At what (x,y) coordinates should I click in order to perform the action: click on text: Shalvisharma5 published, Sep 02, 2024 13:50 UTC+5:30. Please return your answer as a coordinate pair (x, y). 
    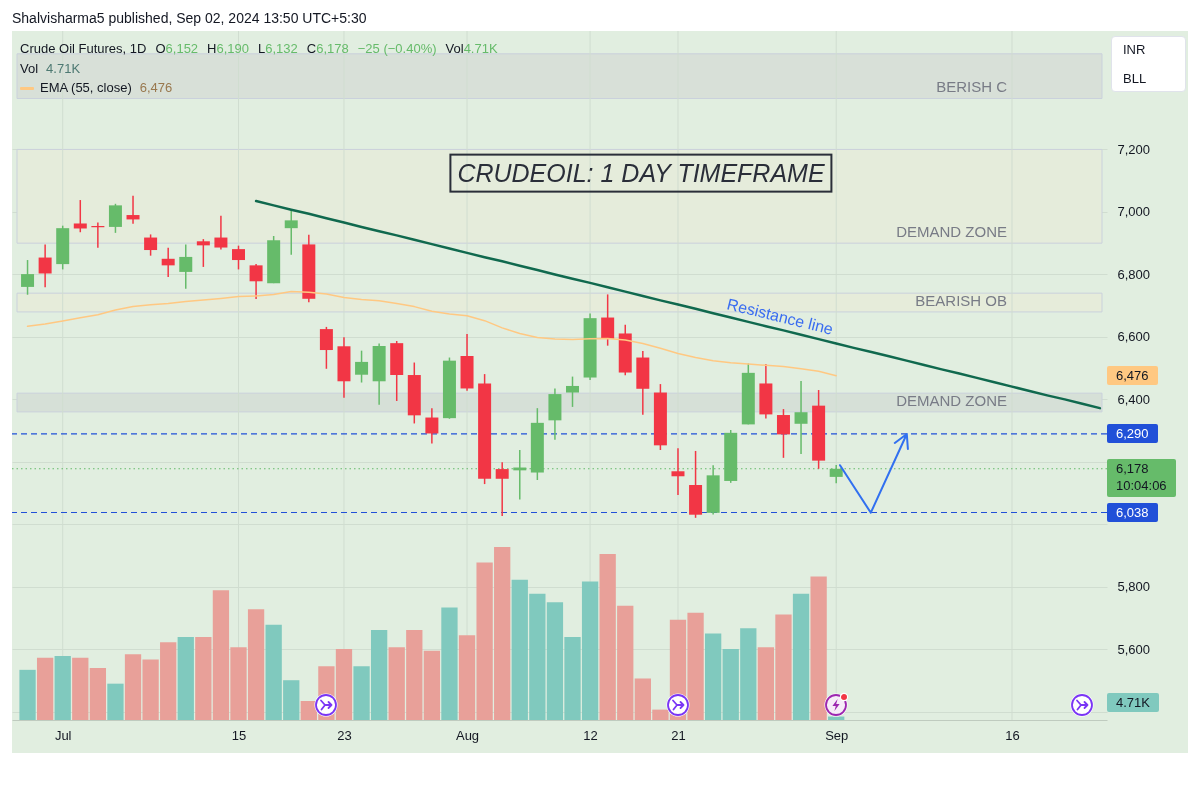
    Looking at the image, I should click on (189, 18).